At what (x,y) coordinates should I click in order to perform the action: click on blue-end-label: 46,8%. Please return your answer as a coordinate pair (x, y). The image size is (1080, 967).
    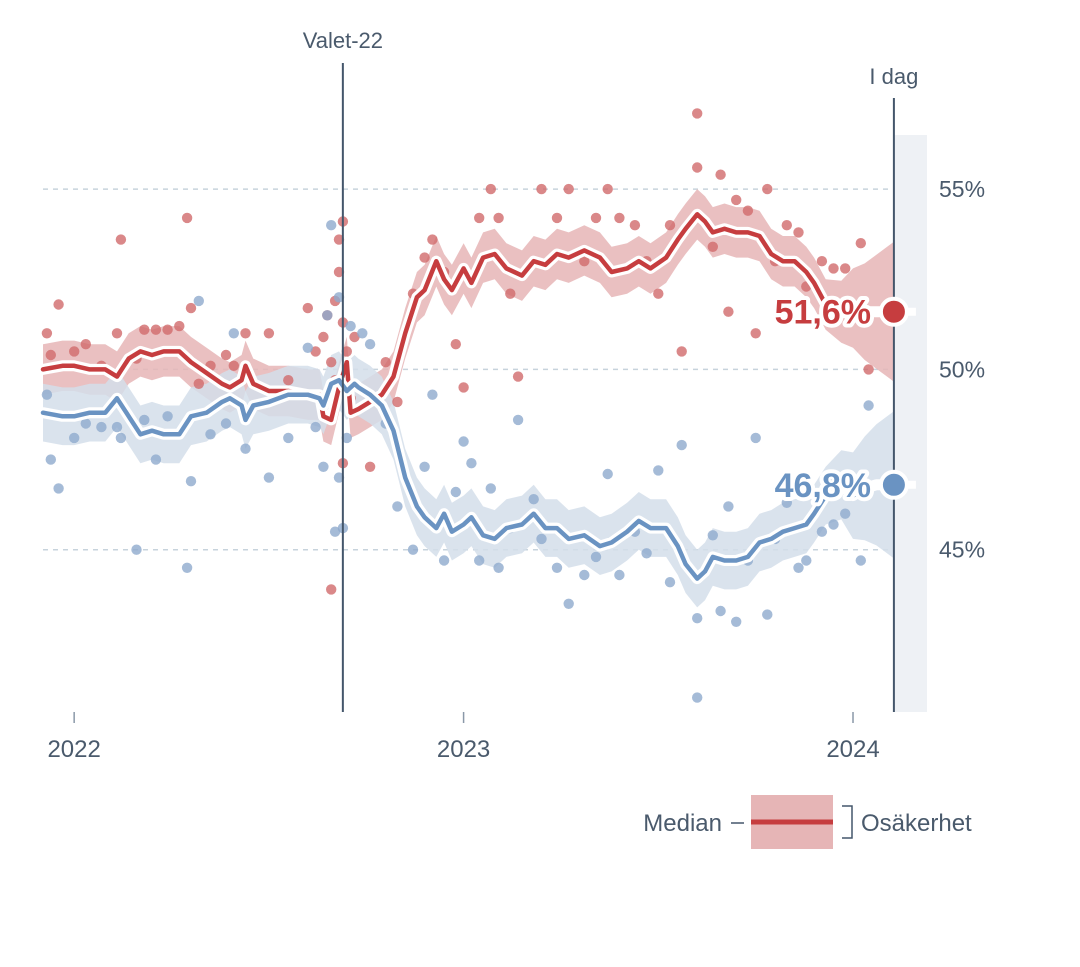
    Looking at the image, I should click on (823, 486).